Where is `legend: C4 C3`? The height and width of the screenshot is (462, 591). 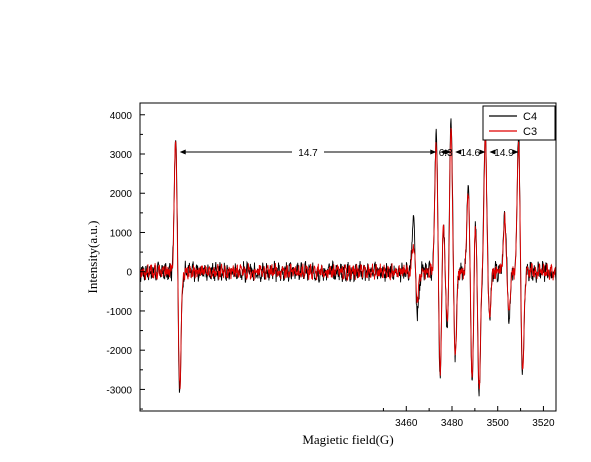 legend: C4 C3 is located at coordinates (519, 123).